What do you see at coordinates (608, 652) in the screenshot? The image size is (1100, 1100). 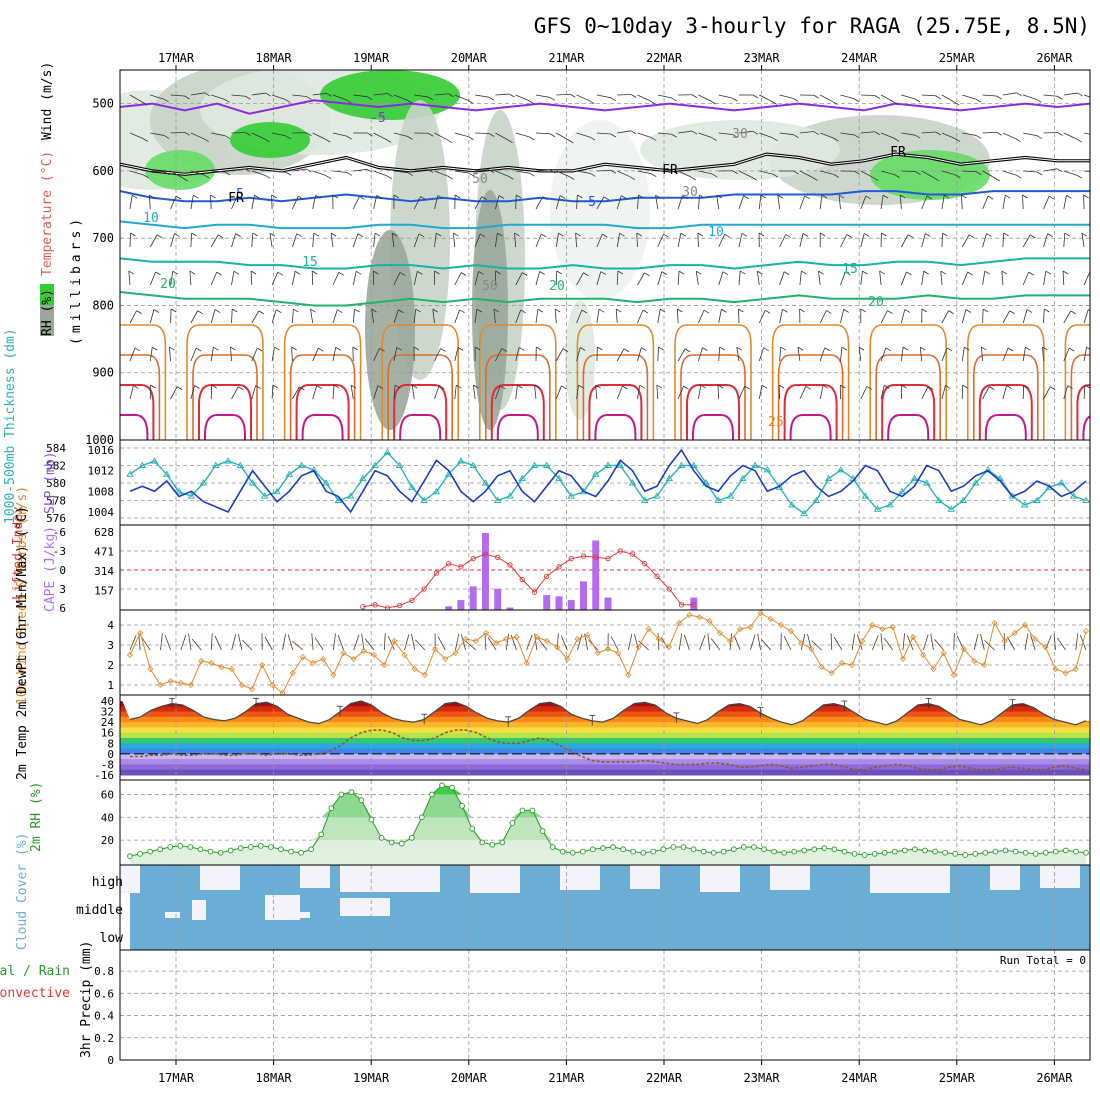 I see `wind10m-speed-series` at bounding box center [608, 652].